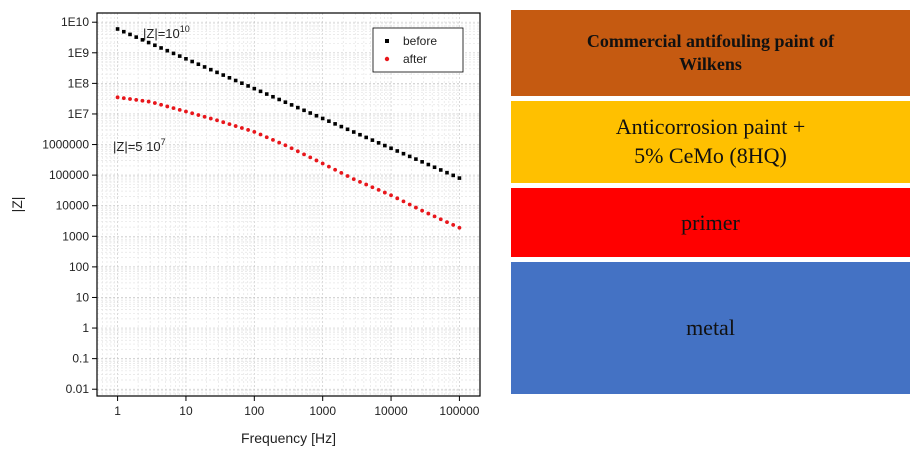  I want to click on y-tick-label: 100, so click(79, 267).